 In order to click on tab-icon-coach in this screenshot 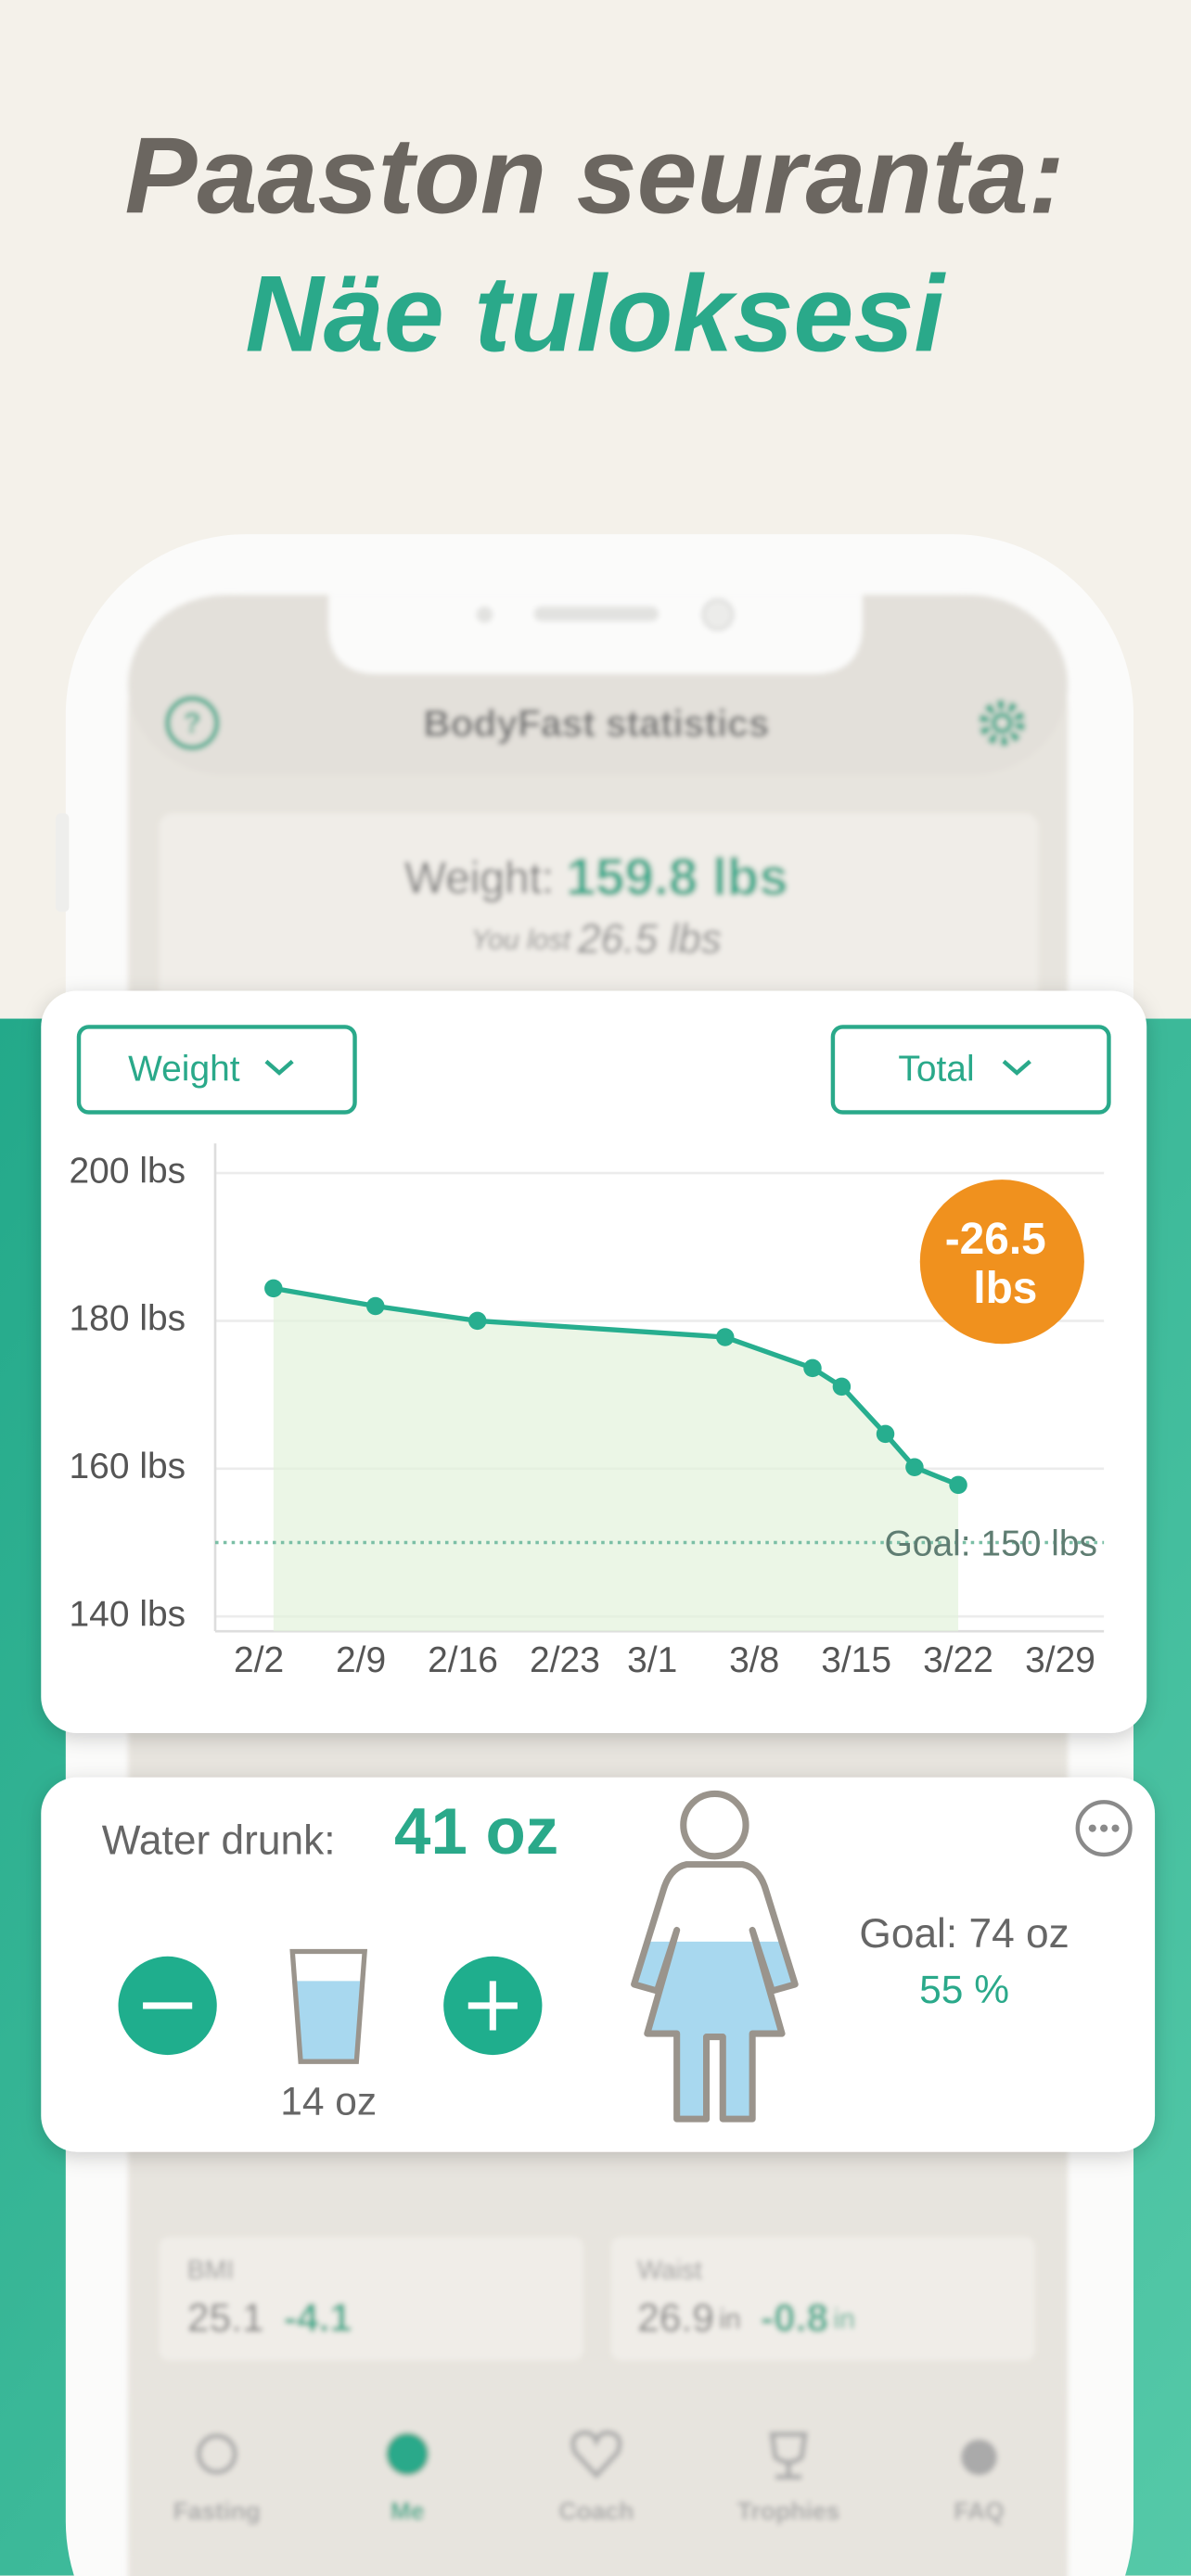, I will do `click(596, 2454)`.